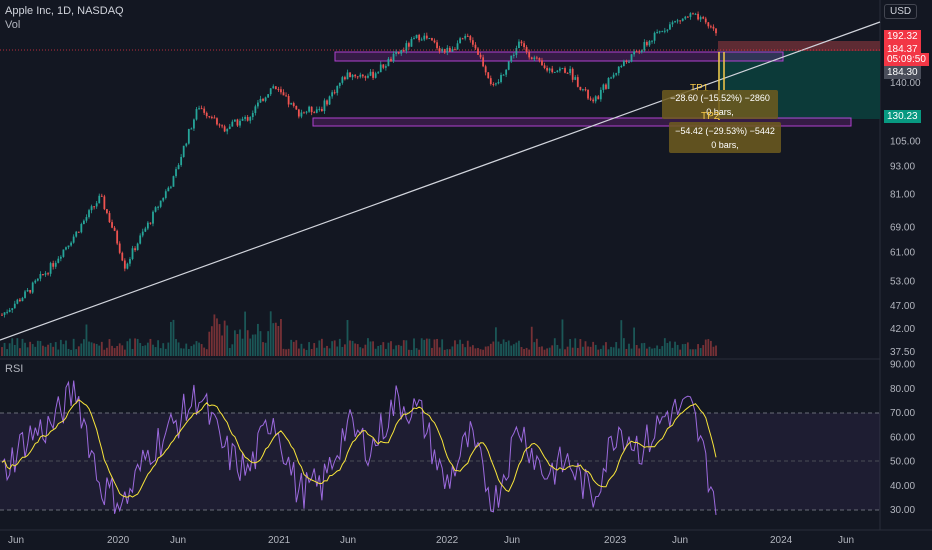  I want to click on price-tag-countdown: 05:09:50, so click(906, 59).